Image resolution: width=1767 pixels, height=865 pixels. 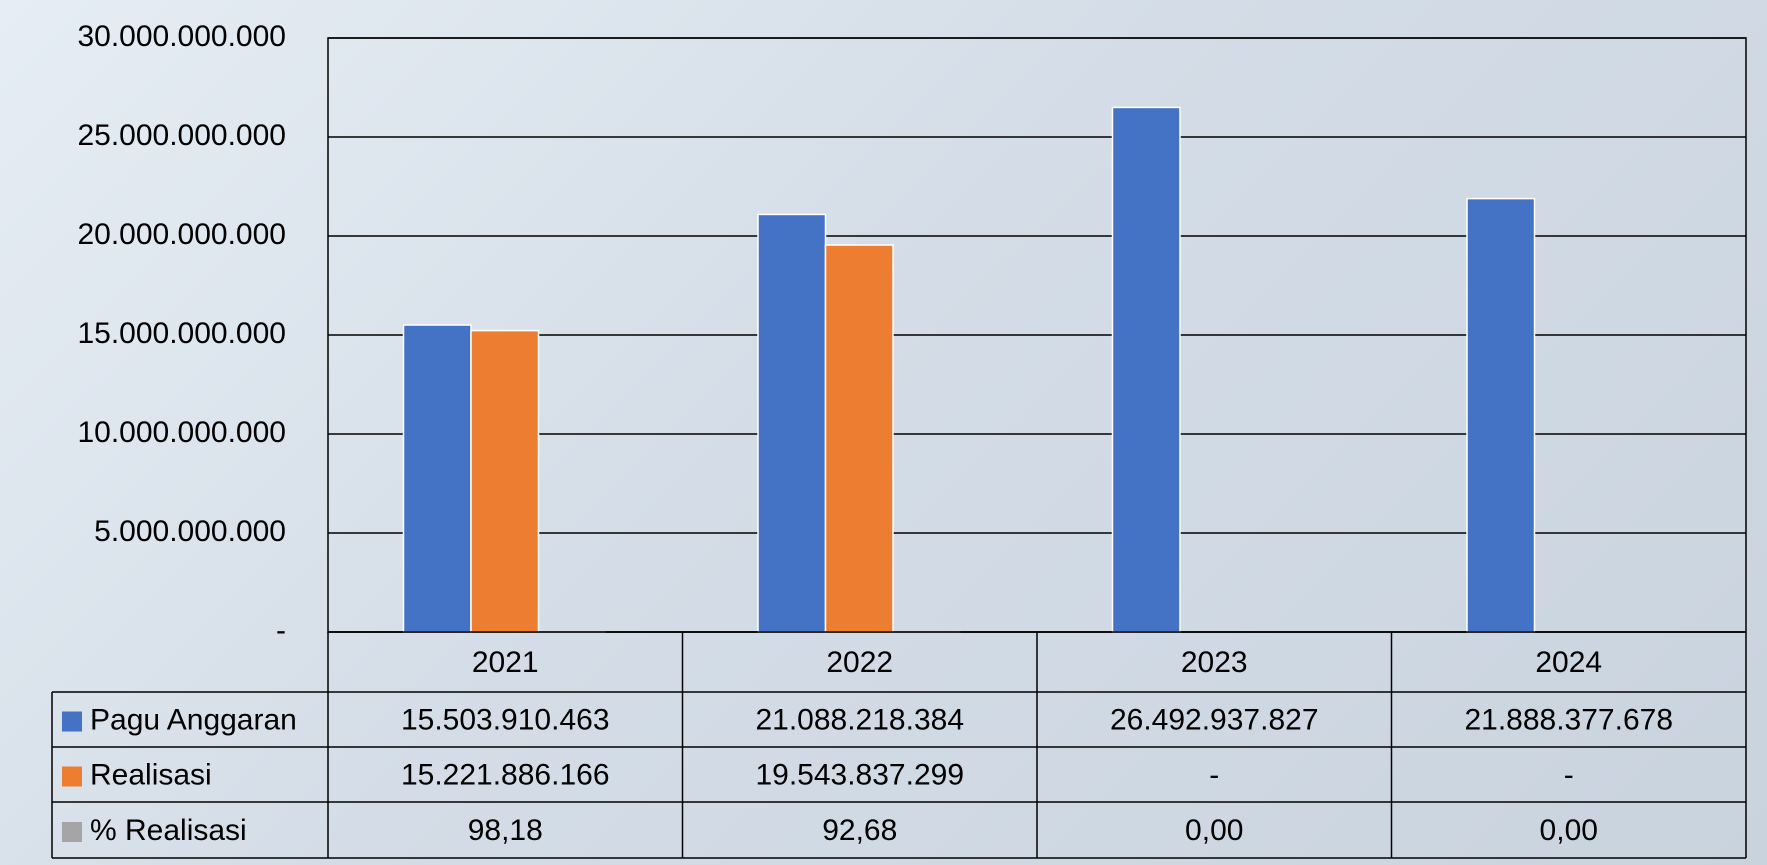 What do you see at coordinates (859, 719) in the screenshot?
I see `data-label: 21.088.218.384` at bounding box center [859, 719].